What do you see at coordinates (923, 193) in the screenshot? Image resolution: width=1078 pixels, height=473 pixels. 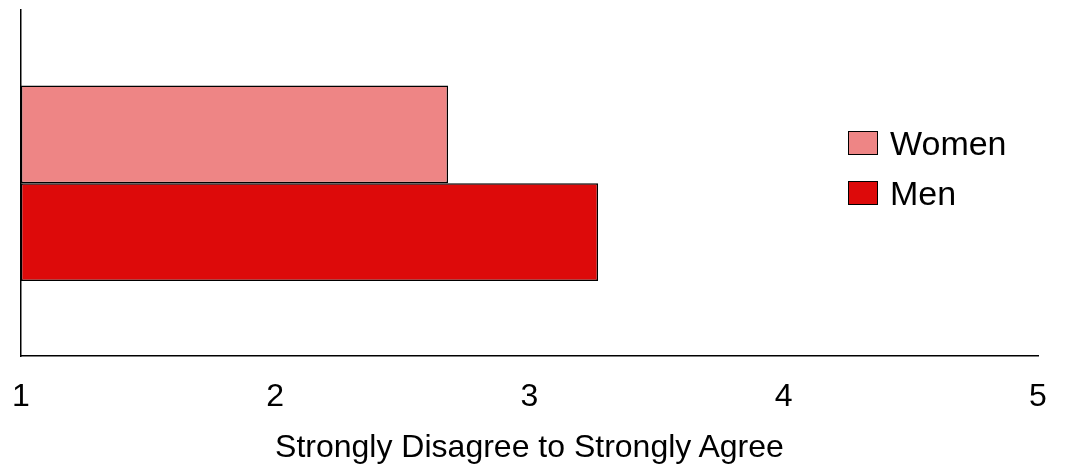 I see `legend-label: Men` at bounding box center [923, 193].